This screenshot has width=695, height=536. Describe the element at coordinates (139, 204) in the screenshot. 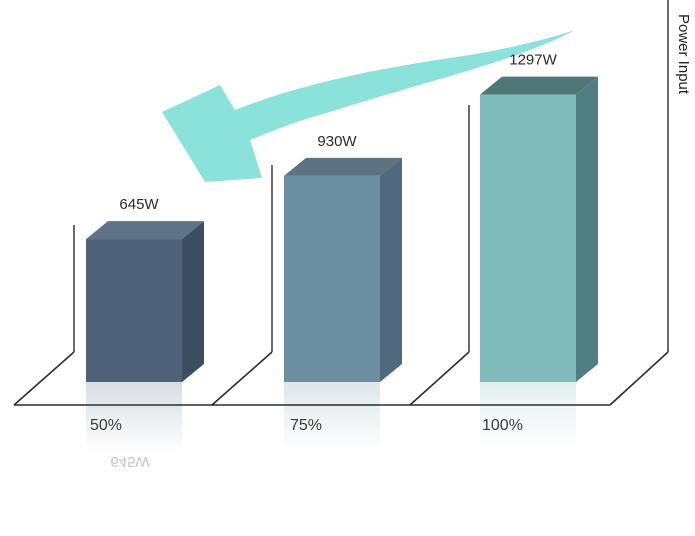

I see `value-label: 645W` at that location.